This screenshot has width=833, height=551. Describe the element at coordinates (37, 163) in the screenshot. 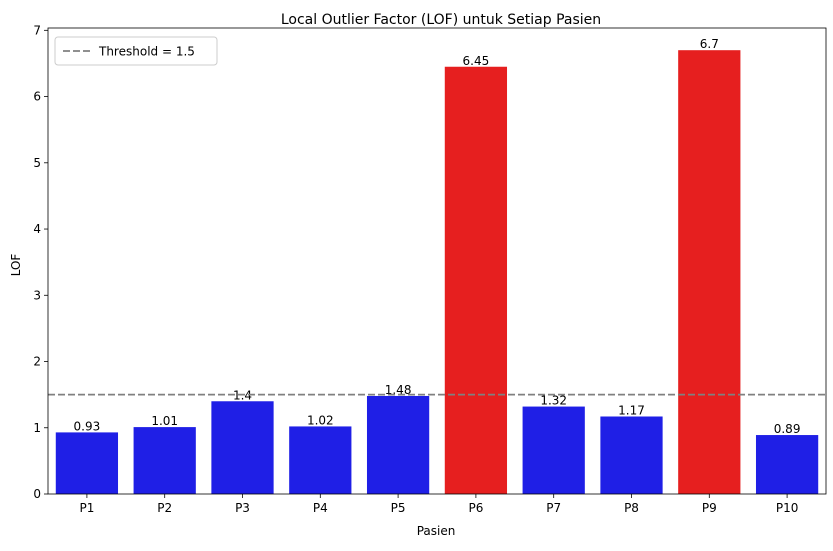

I see `y-tick-label: 5` at that location.